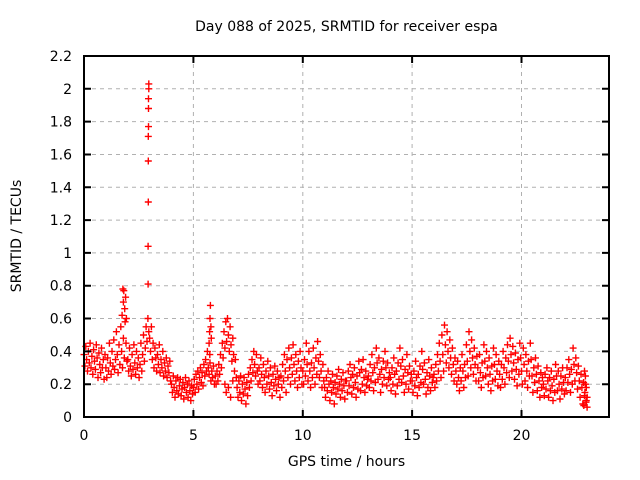 Image resolution: width=640 pixels, height=480 pixels. I want to click on y-tick-label: 2, so click(67, 90).